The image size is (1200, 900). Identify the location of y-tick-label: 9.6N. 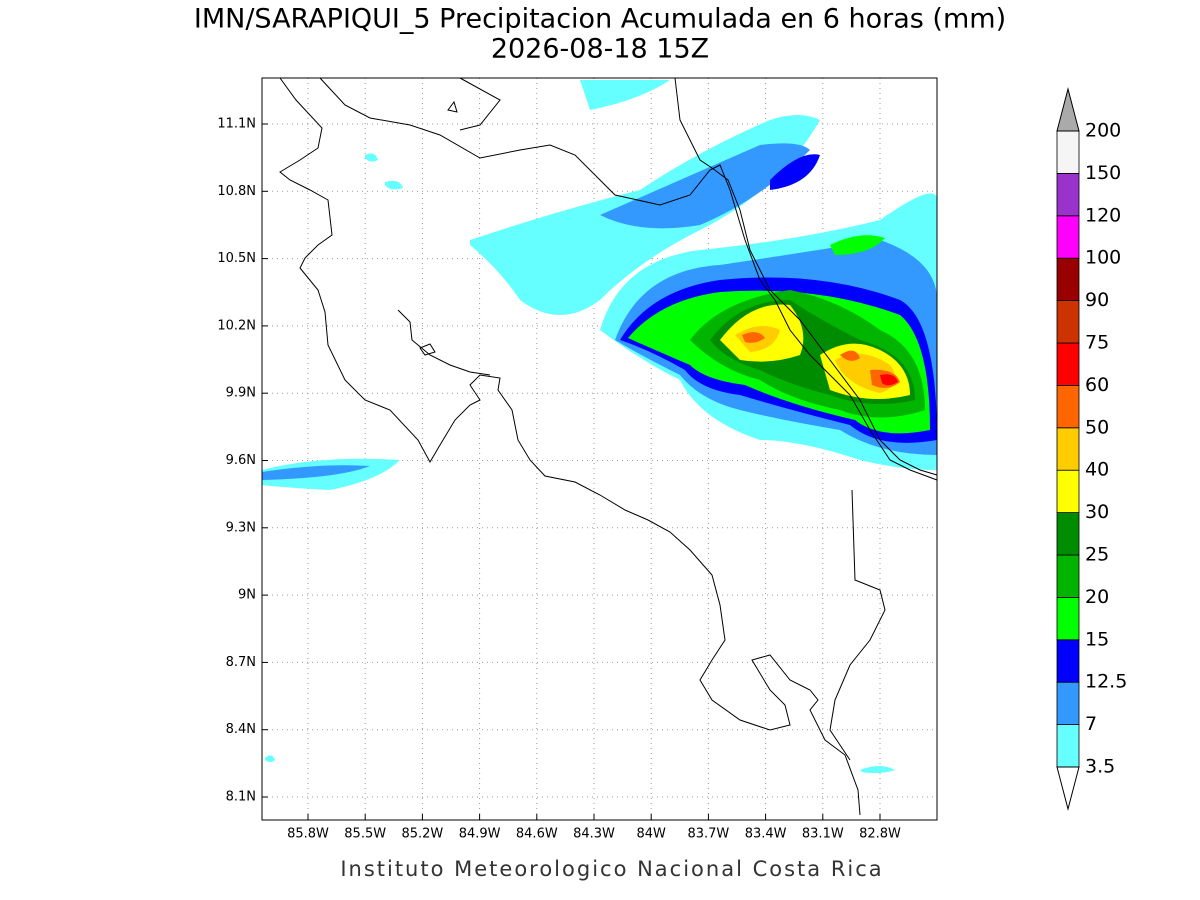
(241, 460).